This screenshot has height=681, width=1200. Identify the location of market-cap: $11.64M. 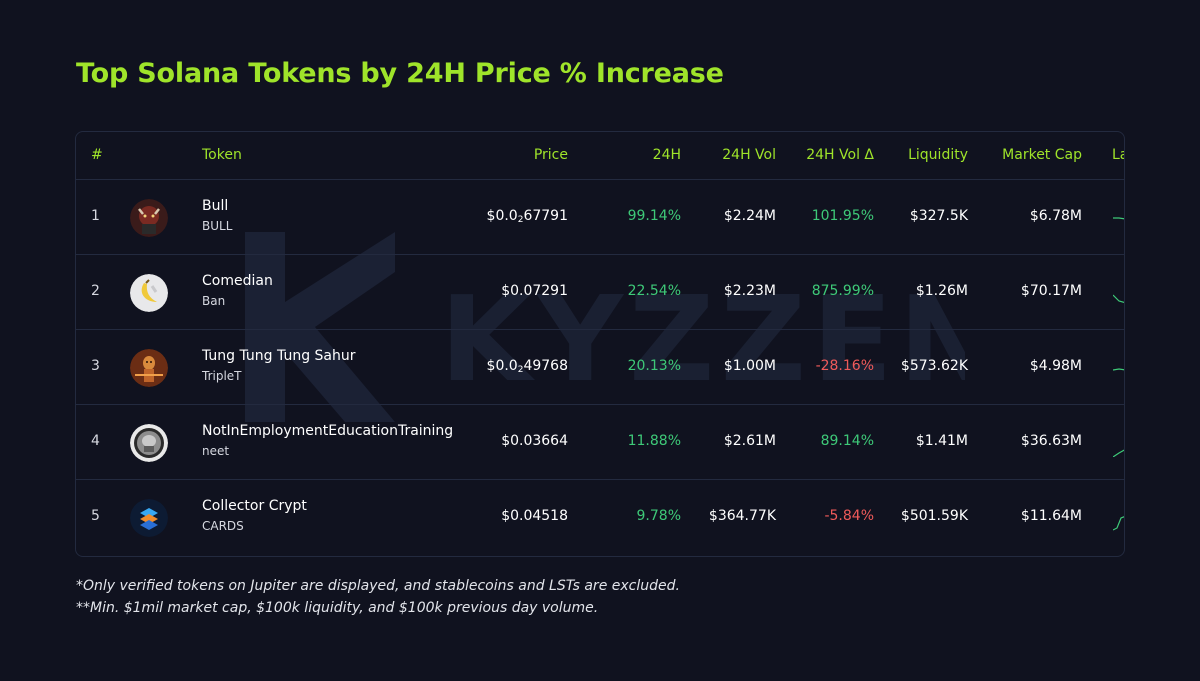
(1051, 516).